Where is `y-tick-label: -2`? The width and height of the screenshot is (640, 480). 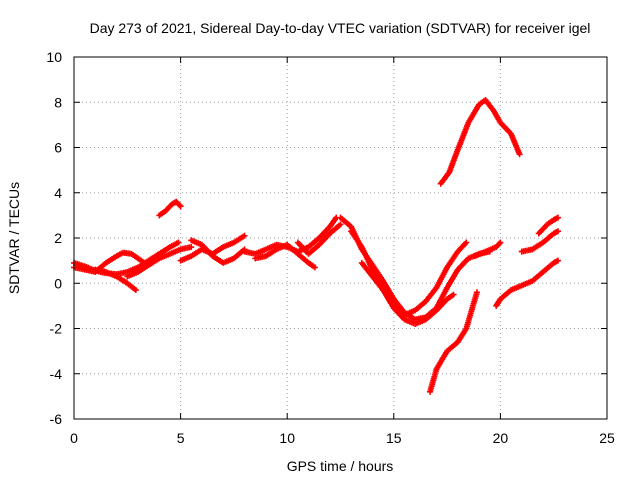
y-tick-label: -2 is located at coordinates (56, 329).